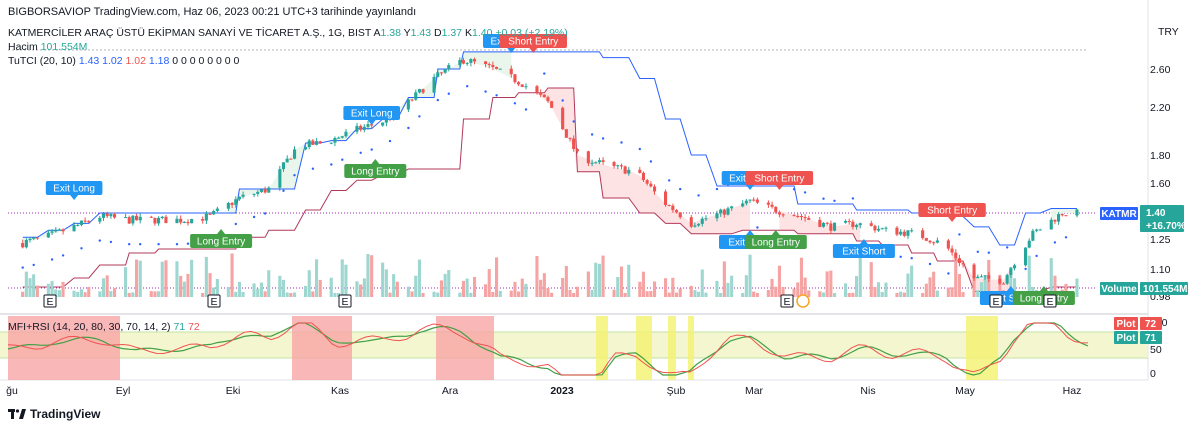  I want to click on rsi-zone, so click(672, 348).